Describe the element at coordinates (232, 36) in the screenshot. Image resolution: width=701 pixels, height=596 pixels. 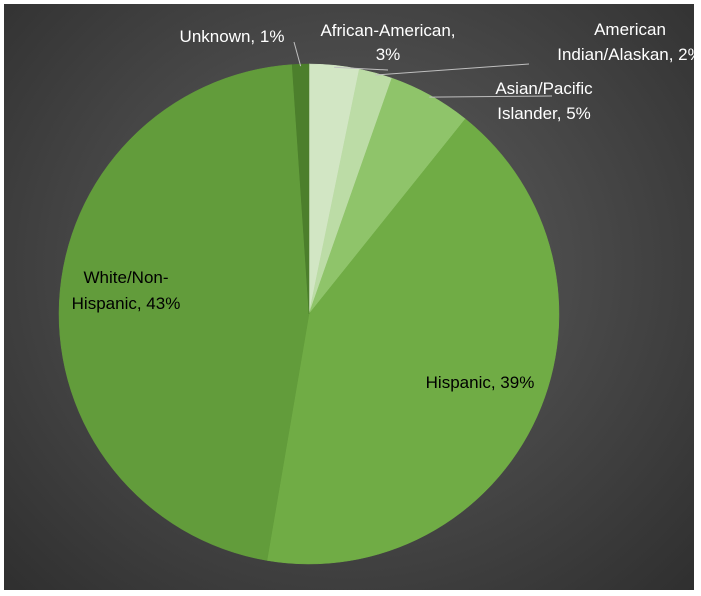
I see `slice-label-unknown: Unknown, 1%` at that location.